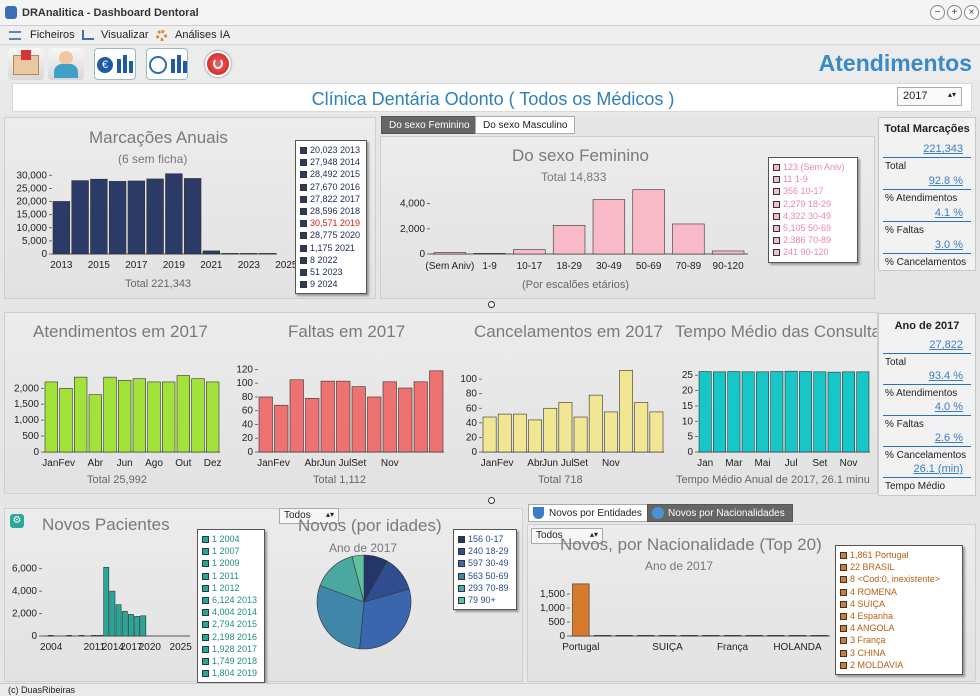  What do you see at coordinates (120, 331) in the screenshot?
I see `atend-title: Atendimentos em 2017` at bounding box center [120, 331].